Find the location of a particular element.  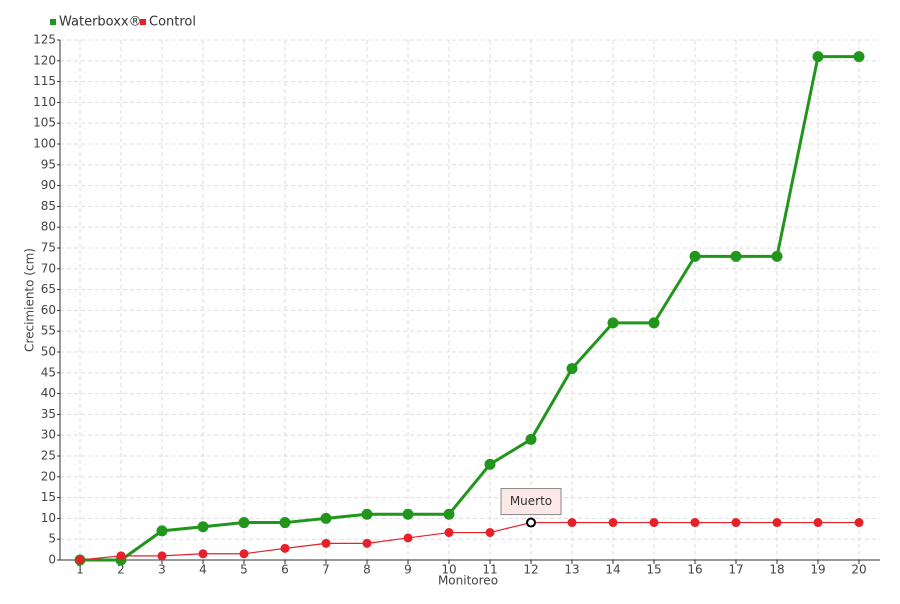

y-tick-label: 45 is located at coordinates (48, 372).